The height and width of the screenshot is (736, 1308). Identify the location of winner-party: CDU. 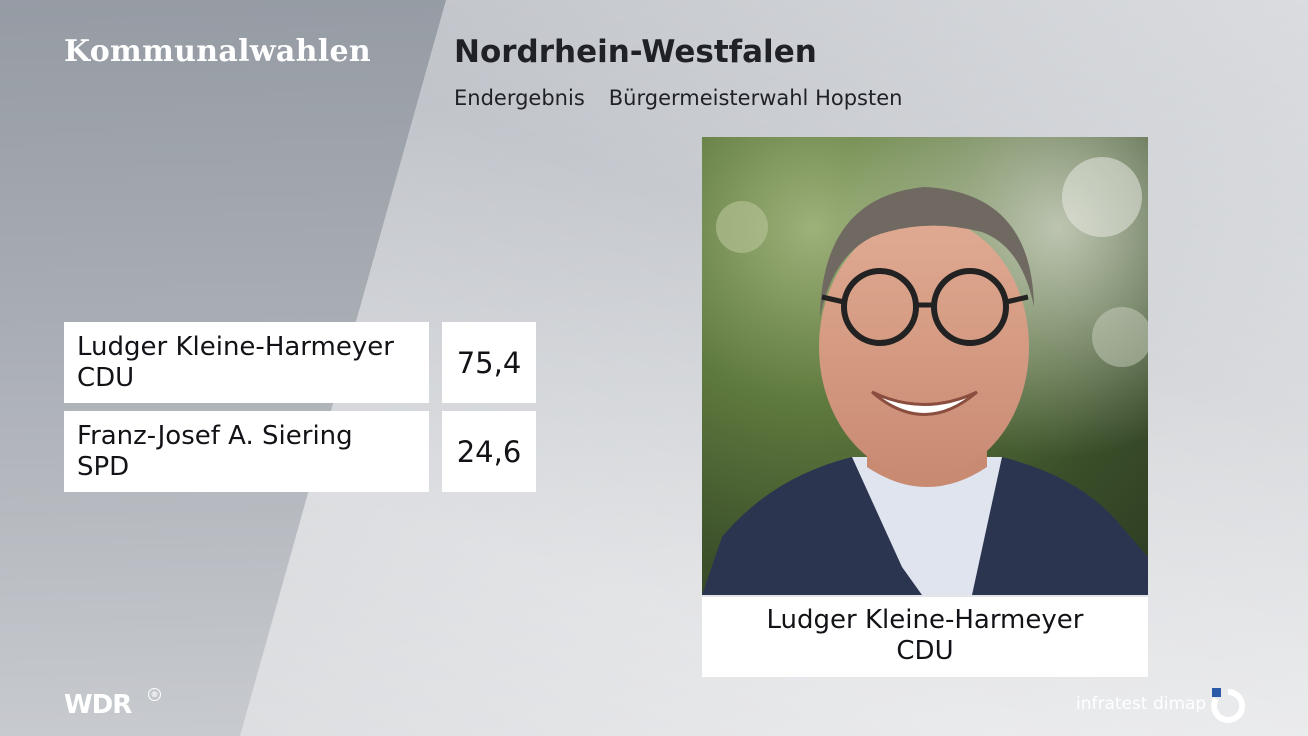
(925, 651).